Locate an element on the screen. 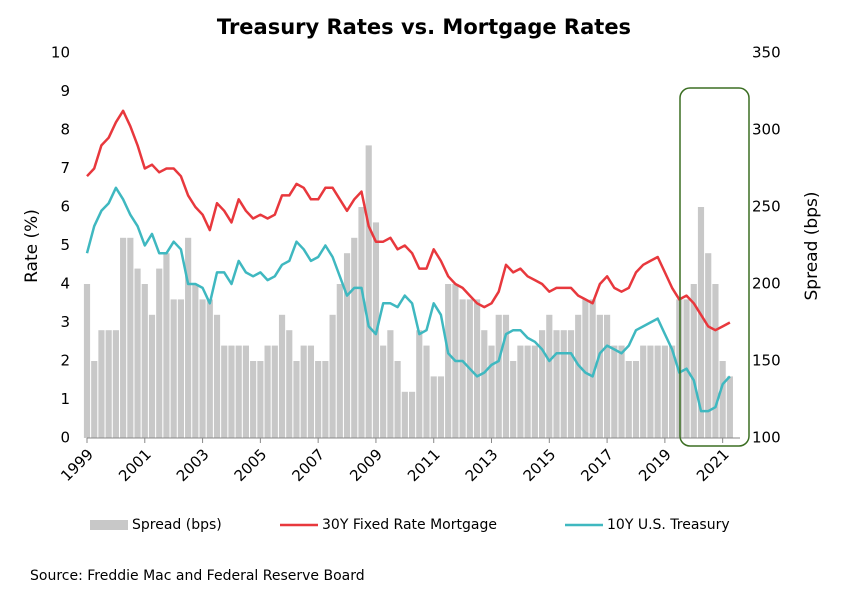 The image size is (847, 600). x-tick-label: 2009 is located at coordinates (366, 465).